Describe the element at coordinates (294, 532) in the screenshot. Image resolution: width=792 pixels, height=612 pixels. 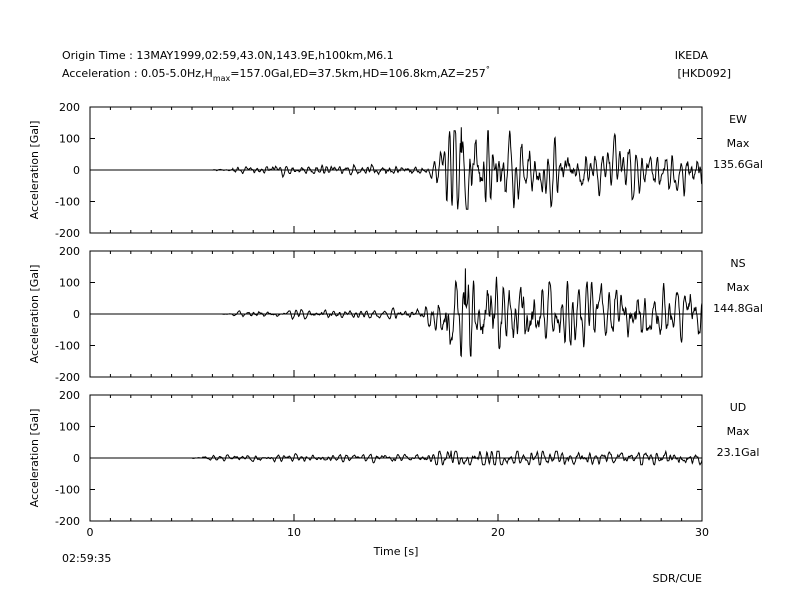
I see `x-tick-label: 10` at that location.